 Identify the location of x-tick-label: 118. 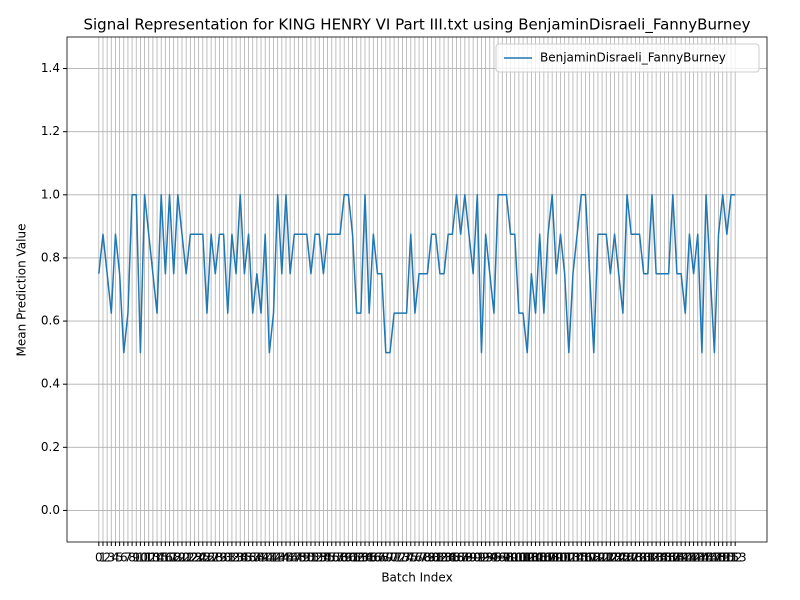
(589, 558).